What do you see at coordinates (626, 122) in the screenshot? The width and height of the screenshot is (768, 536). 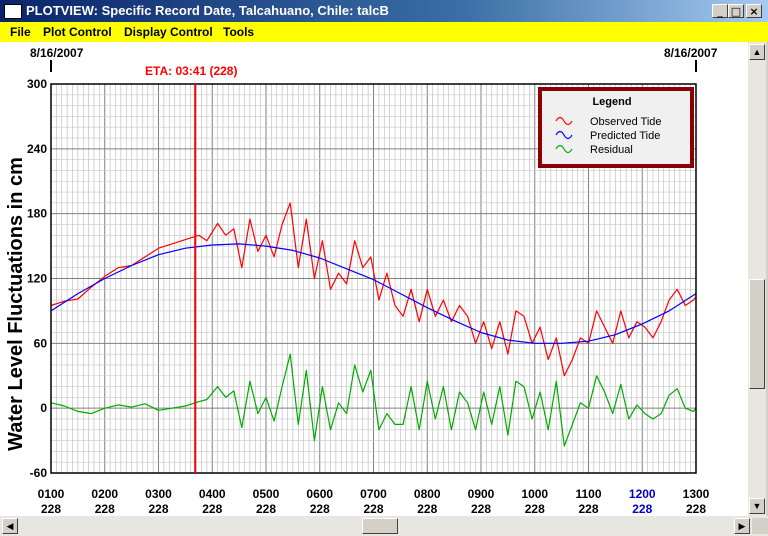 I see `legend-entry: Observed Tide` at bounding box center [626, 122].